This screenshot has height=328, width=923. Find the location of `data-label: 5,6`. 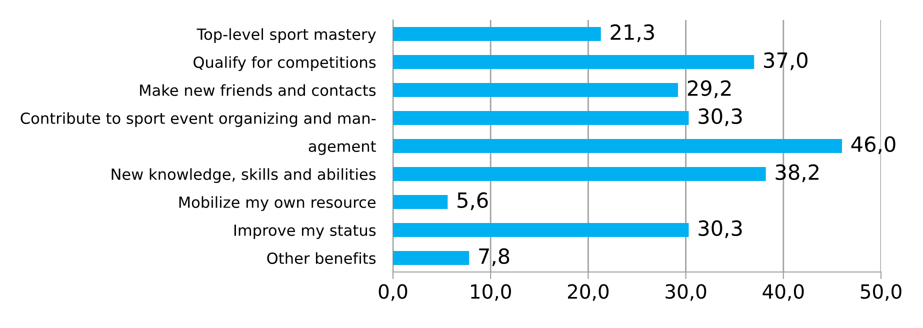

data-label: 5,6 is located at coordinates (473, 201).